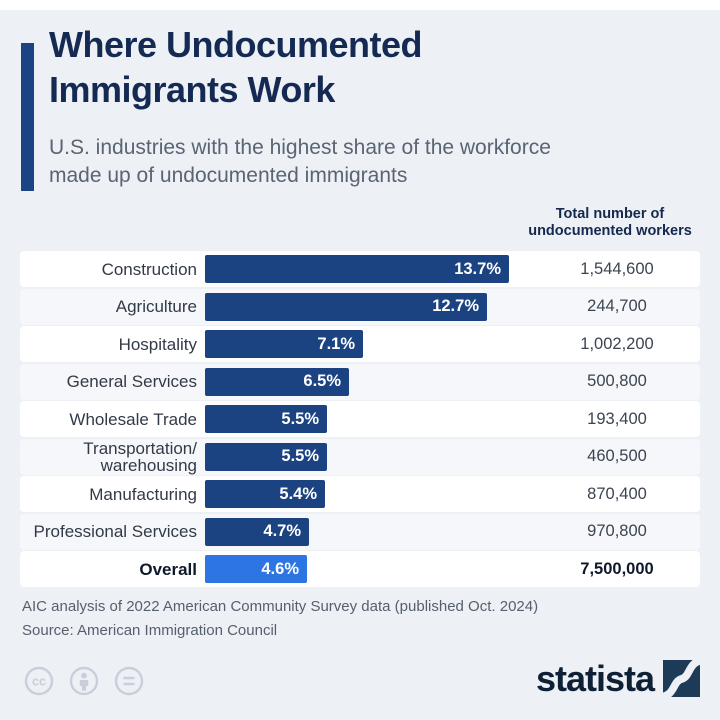 Image resolution: width=720 pixels, height=720 pixels. I want to click on industry-label: Hospitality, so click(157, 344).